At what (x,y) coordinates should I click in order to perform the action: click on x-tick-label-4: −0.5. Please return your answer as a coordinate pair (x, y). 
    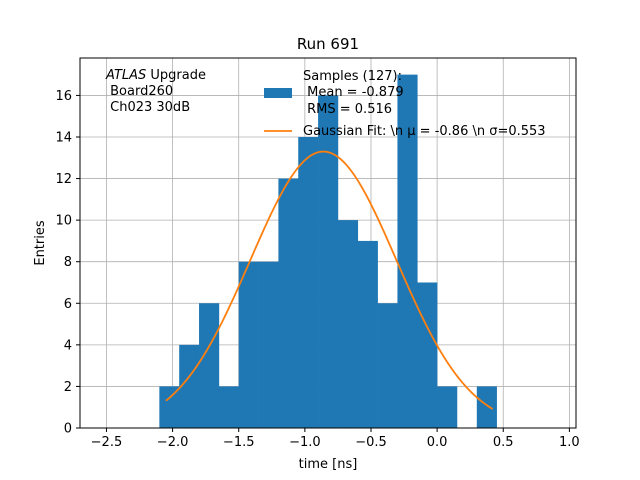
    Looking at the image, I should click on (371, 442).